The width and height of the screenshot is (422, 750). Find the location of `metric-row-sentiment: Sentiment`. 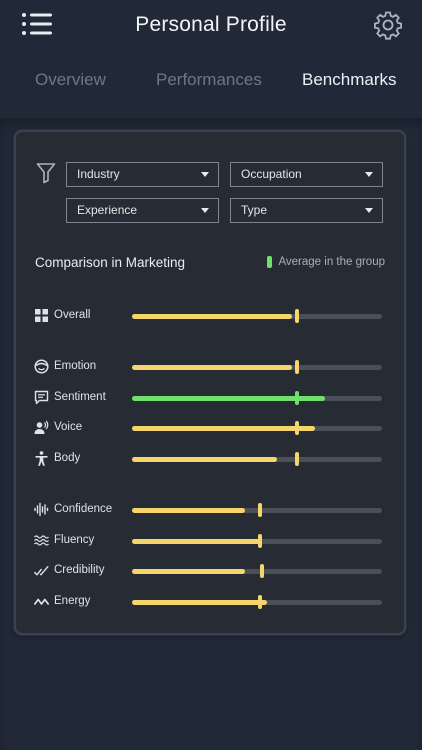

metric-row-sentiment: Sentiment is located at coordinates (214, 398).